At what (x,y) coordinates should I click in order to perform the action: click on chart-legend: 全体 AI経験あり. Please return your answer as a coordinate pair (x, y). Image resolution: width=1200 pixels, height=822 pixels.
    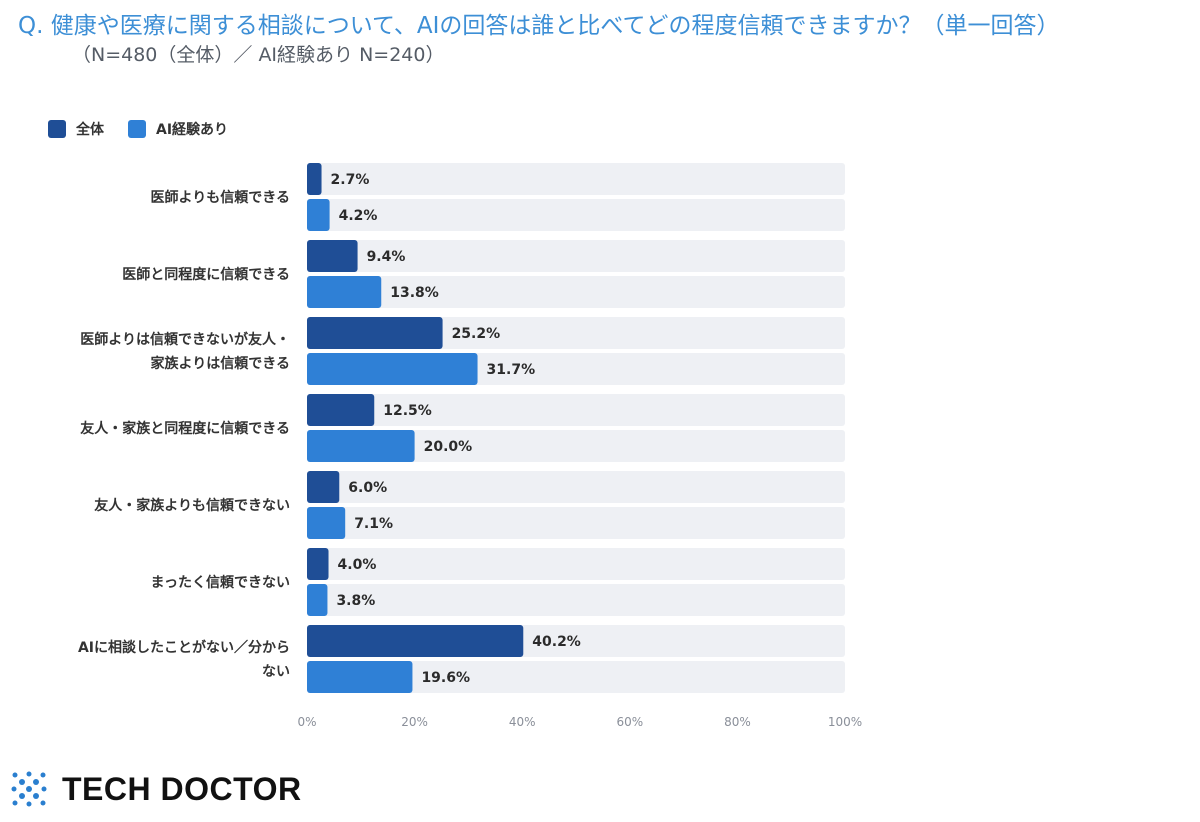
    Looking at the image, I should click on (150, 129).